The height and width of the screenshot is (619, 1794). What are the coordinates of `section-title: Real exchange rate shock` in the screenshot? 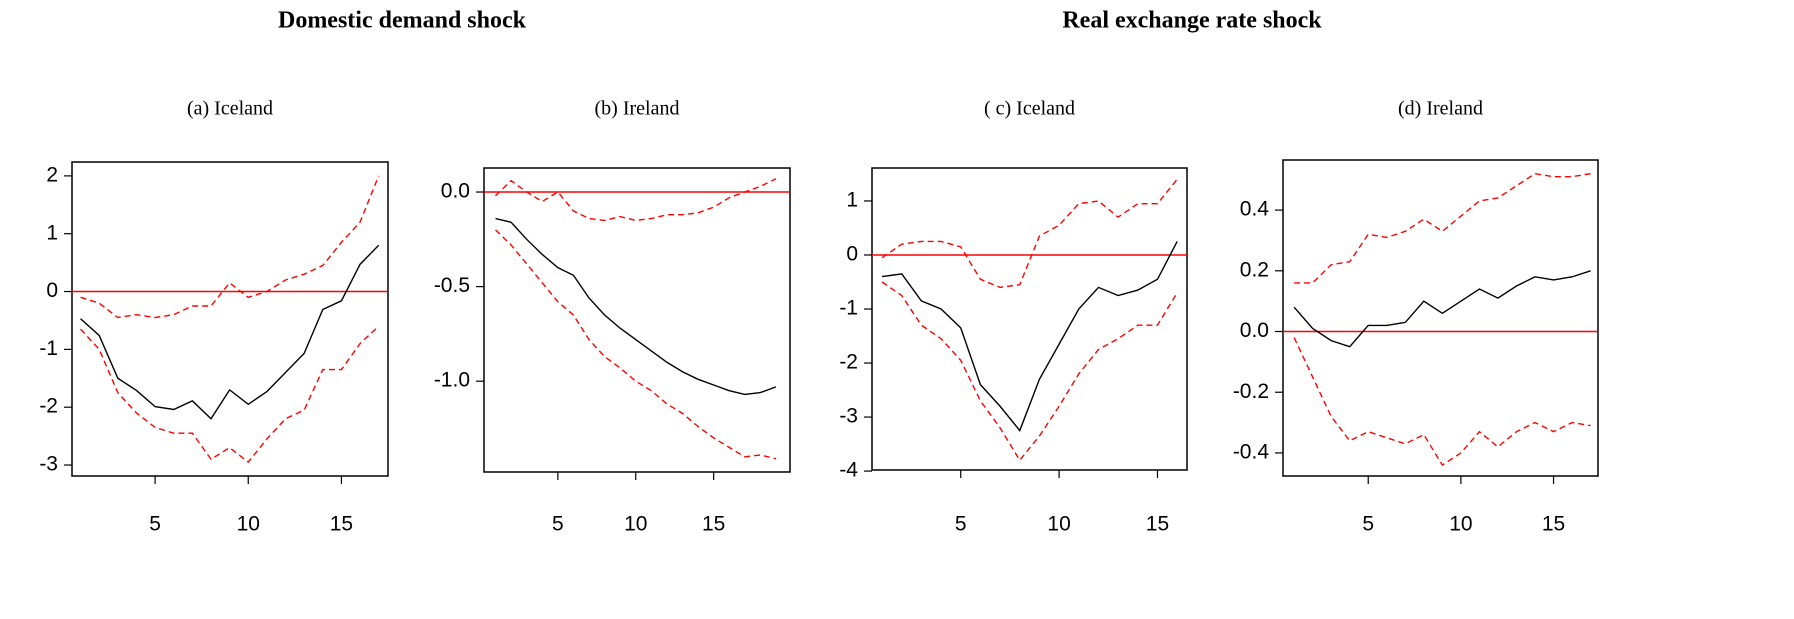 It's located at (1192, 21).